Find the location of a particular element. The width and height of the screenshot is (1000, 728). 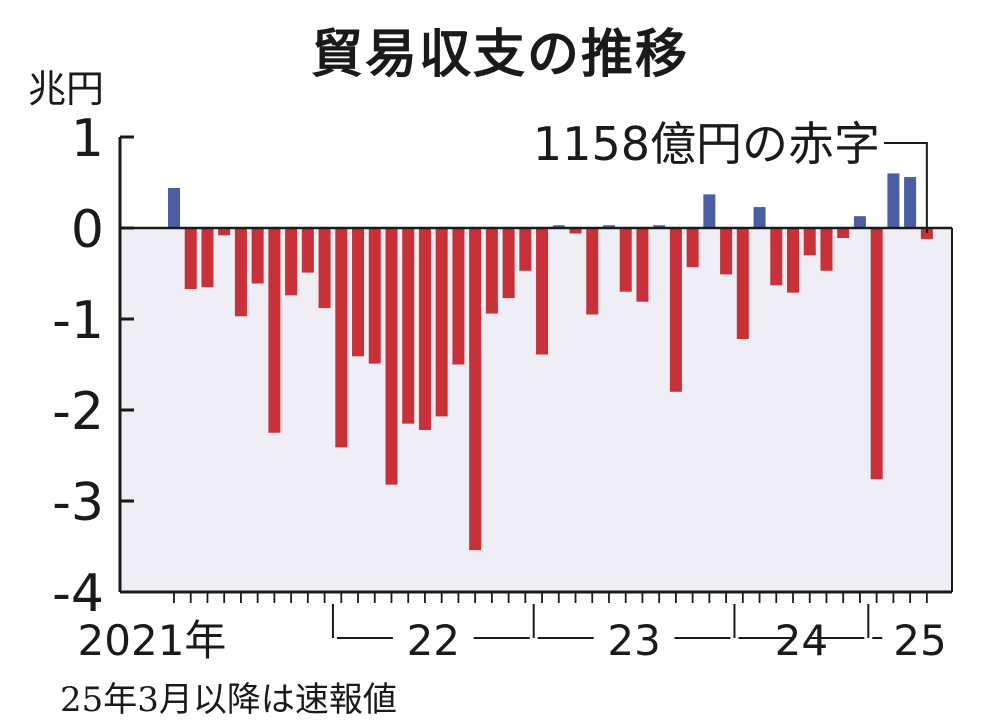

y-tick-label: -3 is located at coordinates (78, 503).